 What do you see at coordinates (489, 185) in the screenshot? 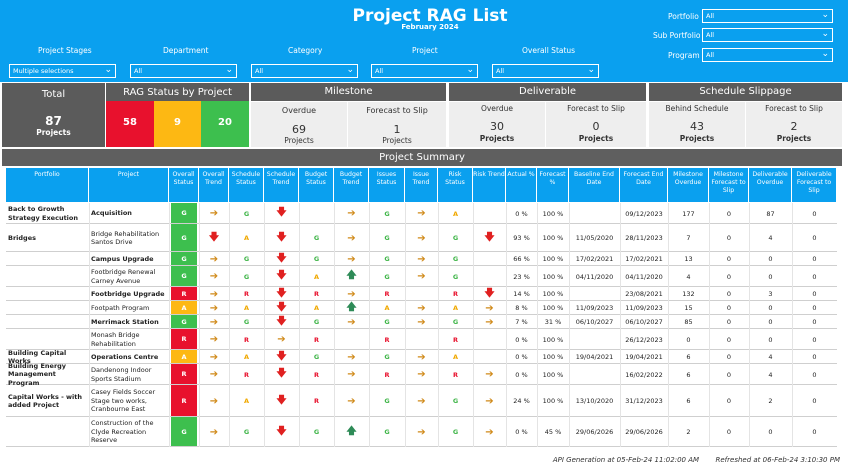
I see `column-header-risk-trend: Risk Trend` at bounding box center [489, 185].